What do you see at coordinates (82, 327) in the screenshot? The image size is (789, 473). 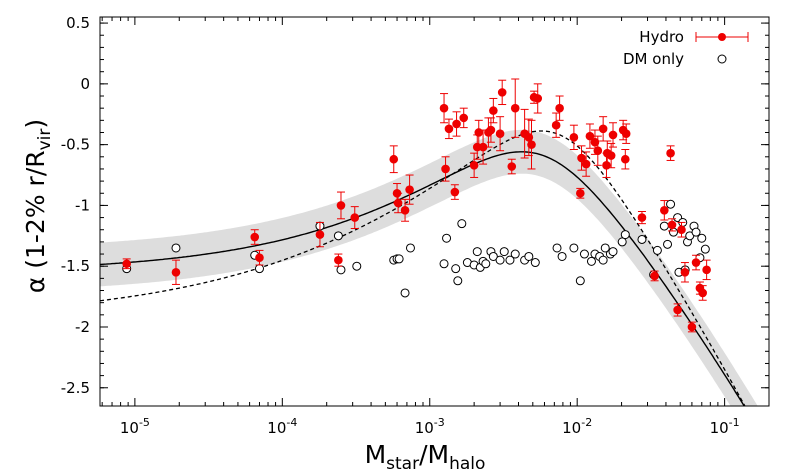 I see `y-tick-label: -2` at bounding box center [82, 327].